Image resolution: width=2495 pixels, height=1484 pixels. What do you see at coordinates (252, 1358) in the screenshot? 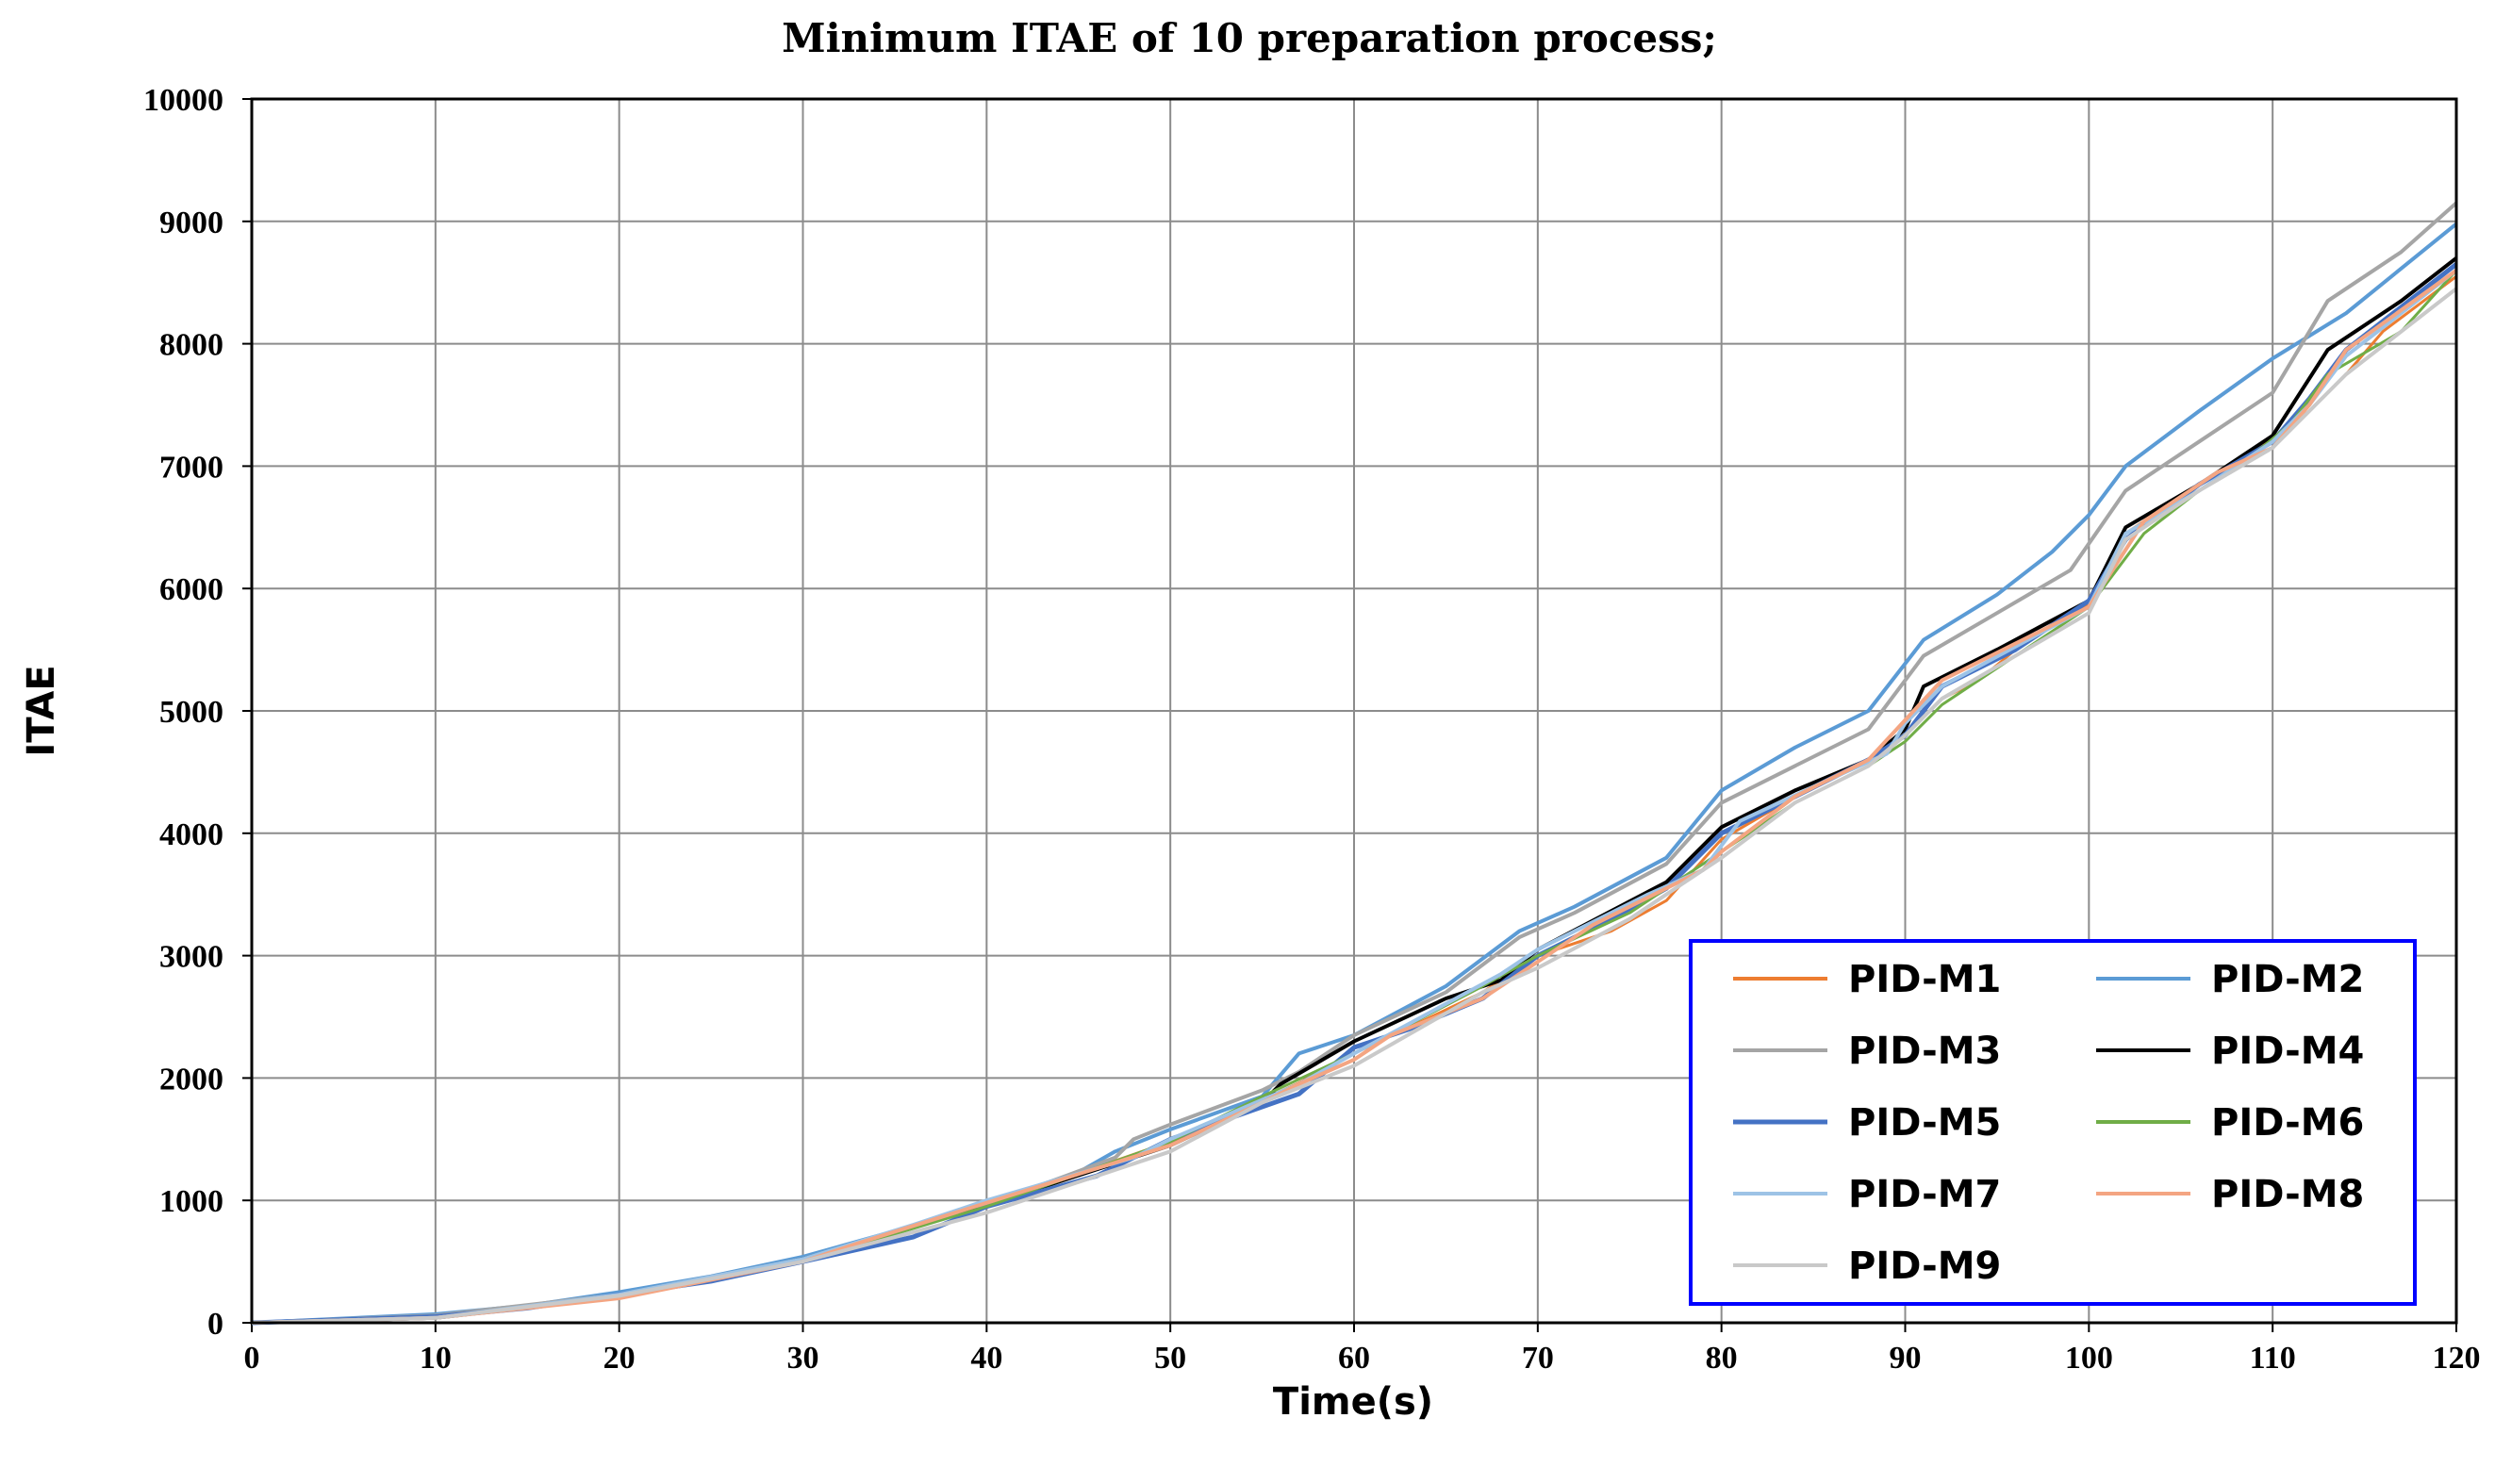
I see `x-tick-label: 0` at bounding box center [252, 1358].